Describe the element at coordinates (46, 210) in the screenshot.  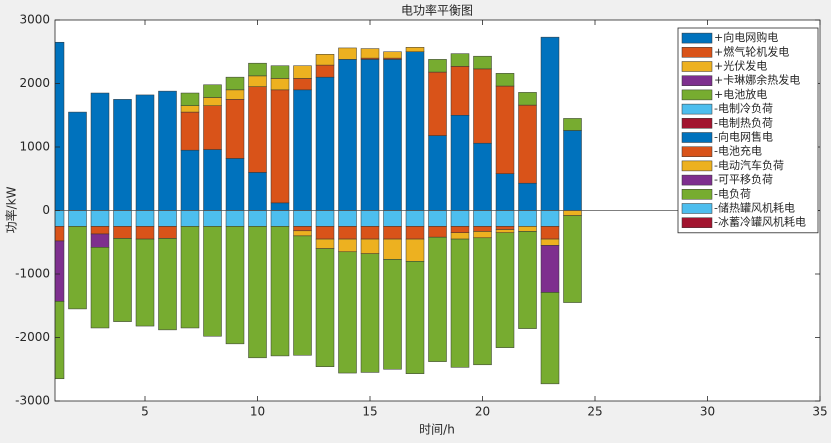
I see `y-tick-label: 0` at that location.